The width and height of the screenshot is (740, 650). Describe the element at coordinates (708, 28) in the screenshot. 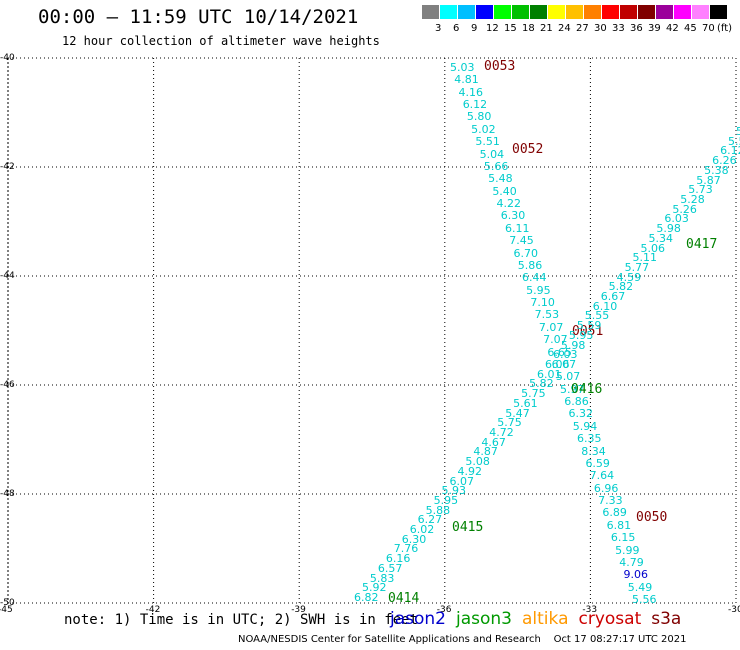

I see `legend-label: 70` at that location.